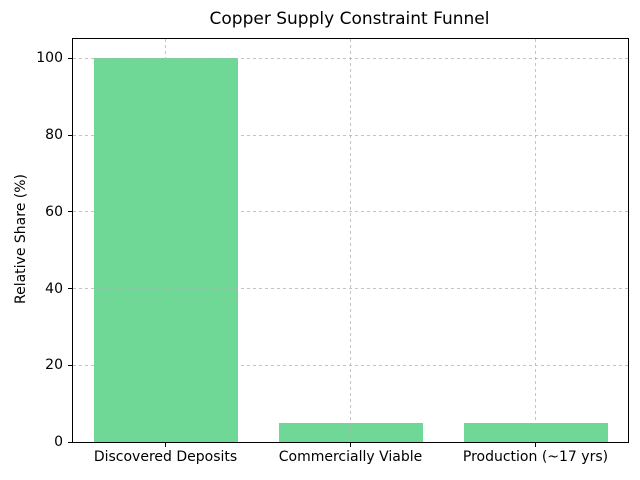 This screenshot has width=640, height=480. What do you see at coordinates (349, 19) in the screenshot?
I see `chart-title: Copper Supply Constraint Funnel` at bounding box center [349, 19].